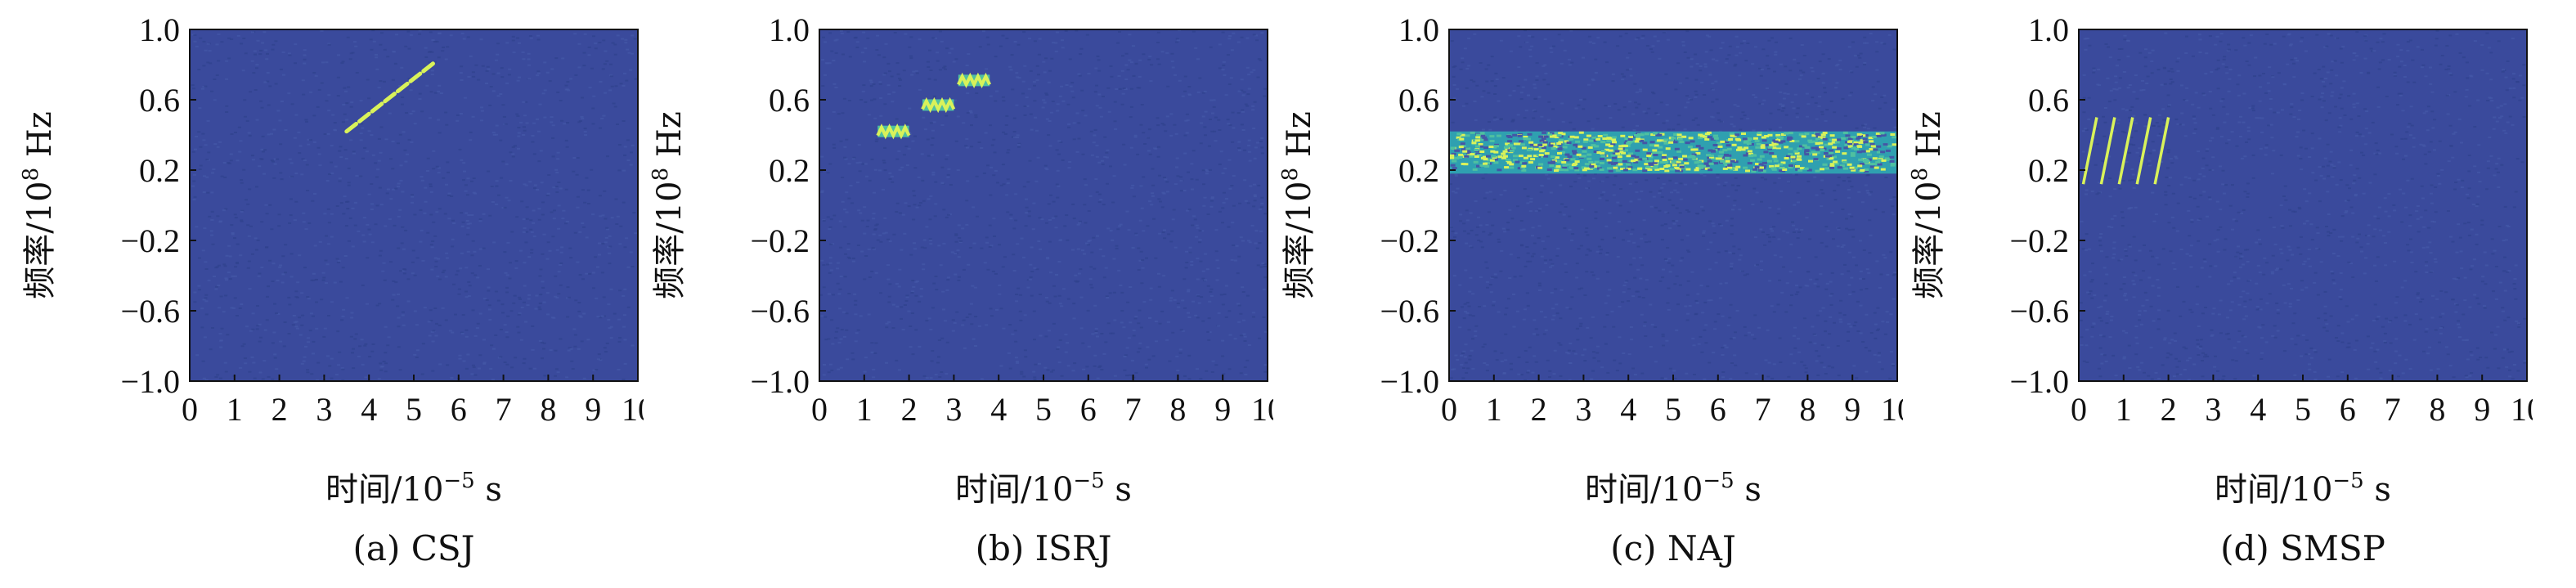 The height and width of the screenshot is (588, 2576). I want to click on signal-chirp-a, so click(389, 97).